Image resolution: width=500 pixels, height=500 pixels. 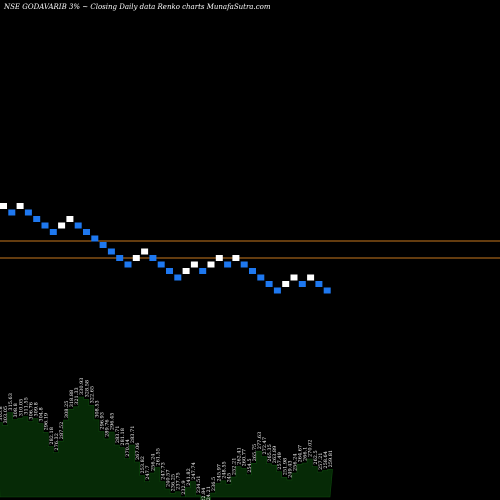 What do you see at coordinates (270, 453) in the screenshot?
I see `volume-label: 265.35` at bounding box center [270, 453].